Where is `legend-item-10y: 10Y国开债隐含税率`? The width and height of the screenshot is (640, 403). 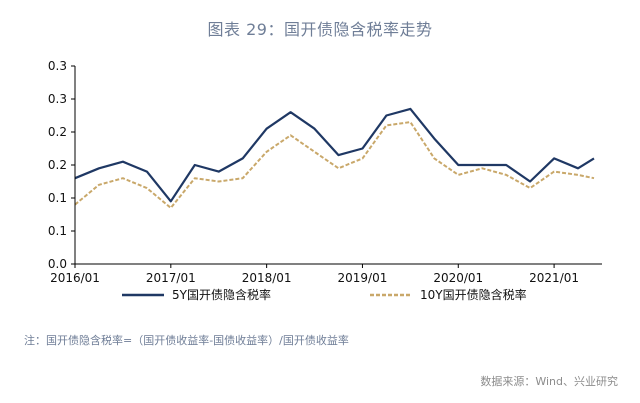
legend-item-10y: 10Y国开债隐含税率 is located at coordinates (448, 294).